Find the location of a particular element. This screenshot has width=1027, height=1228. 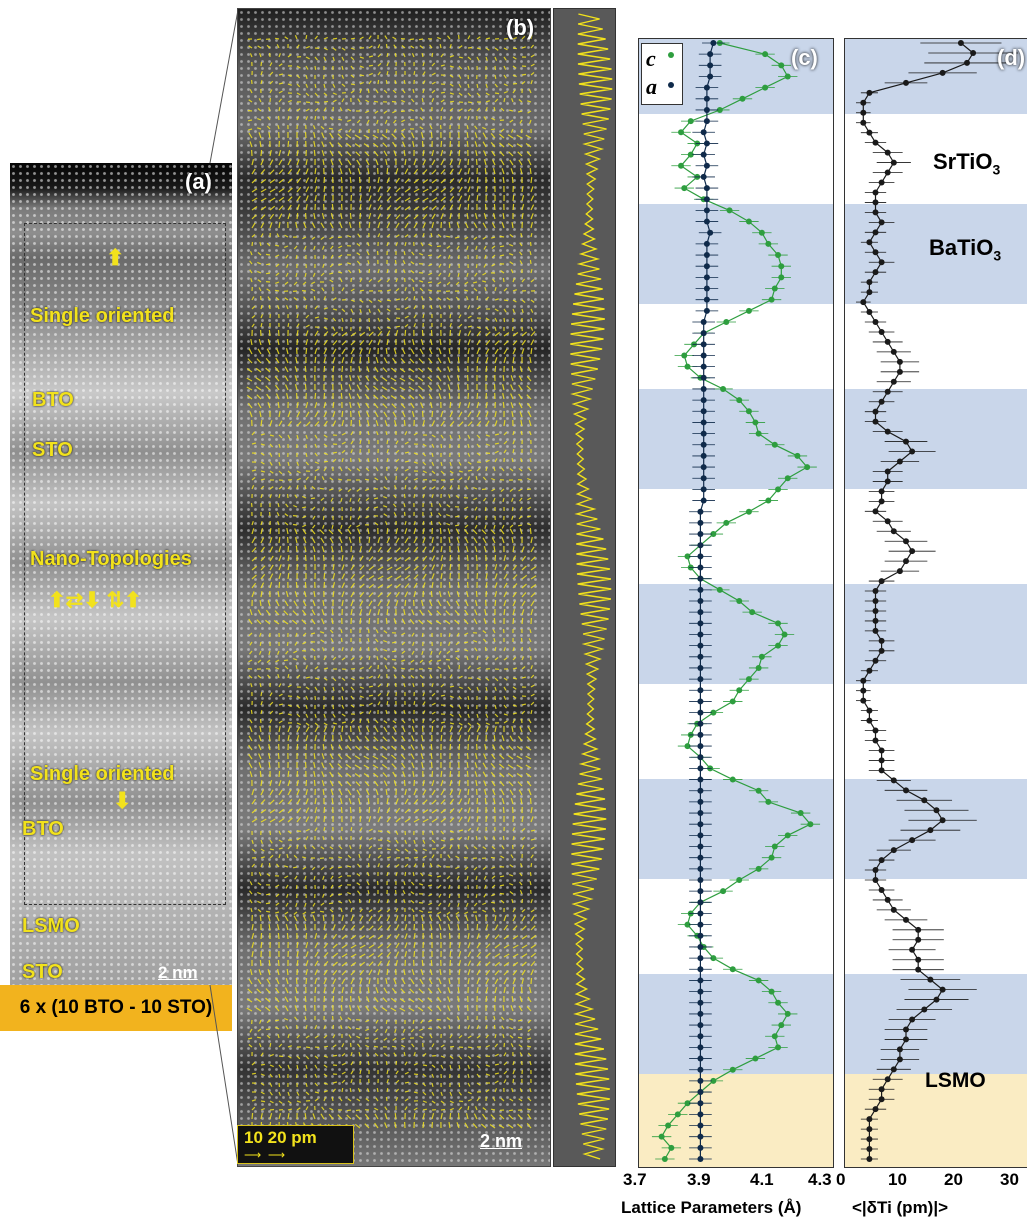

series-c-point is located at coordinates (681, 165).